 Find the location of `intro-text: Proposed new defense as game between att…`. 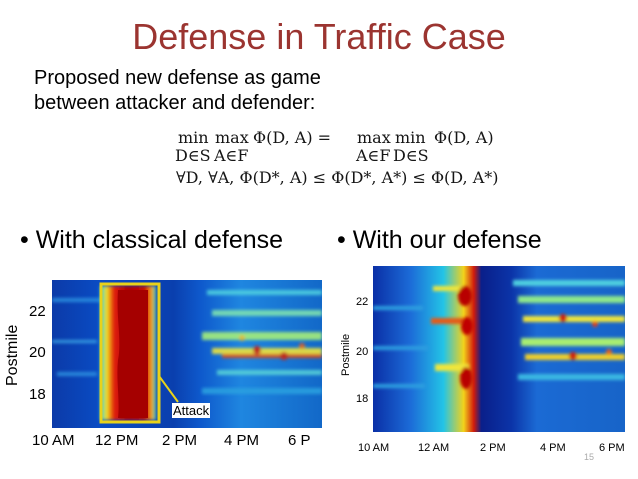

intro-text: Proposed new defense as game between att… is located at coordinates (177, 91).